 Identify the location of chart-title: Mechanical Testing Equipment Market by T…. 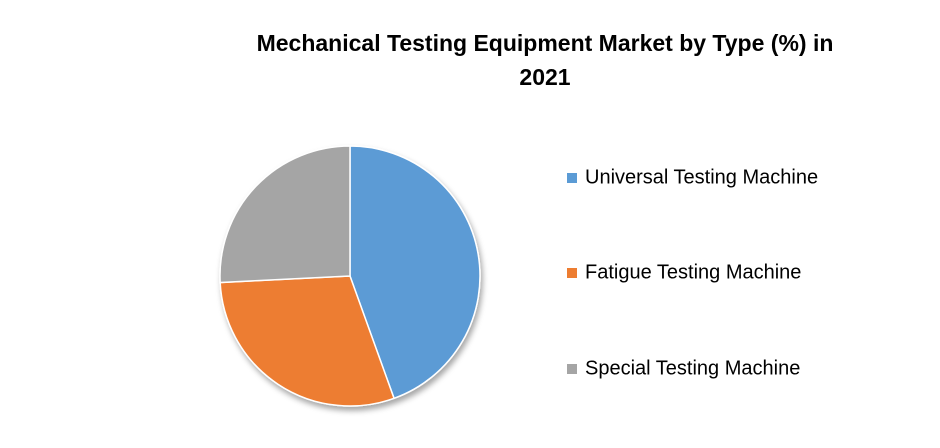
(545, 60).